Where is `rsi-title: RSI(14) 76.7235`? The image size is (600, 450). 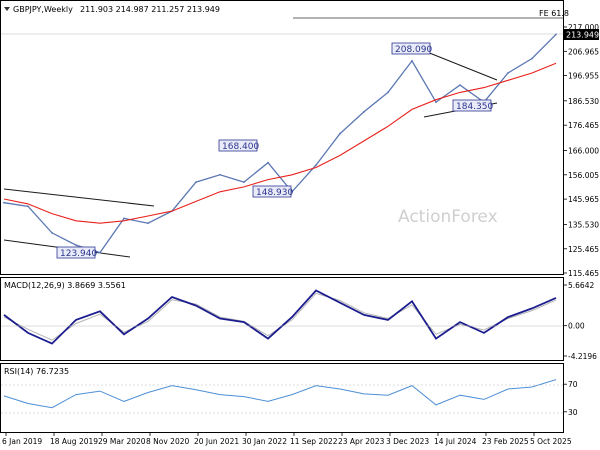 rsi-title: RSI(14) 76.7235 is located at coordinates (36, 371).